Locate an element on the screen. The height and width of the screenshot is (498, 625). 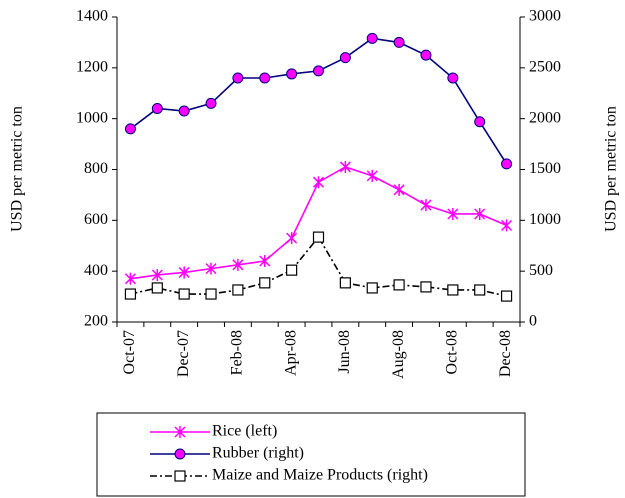
x-tick-label: Aug-08 is located at coordinates (398, 354).